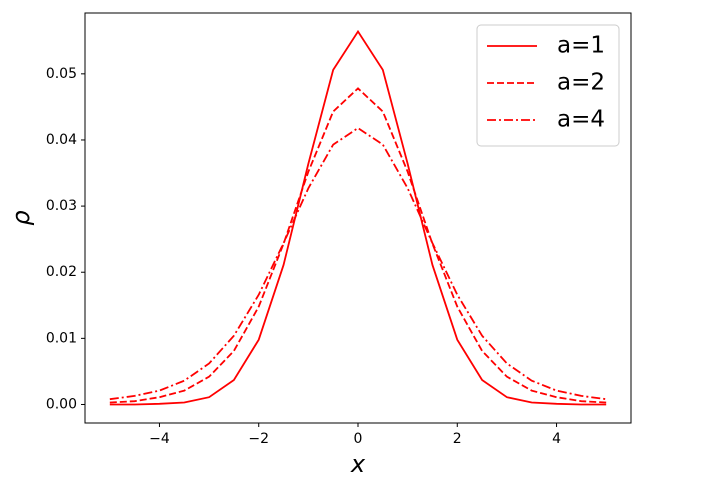 The image size is (702, 480). What do you see at coordinates (581, 83) in the screenshot?
I see `legend-label: a=2` at bounding box center [581, 83].